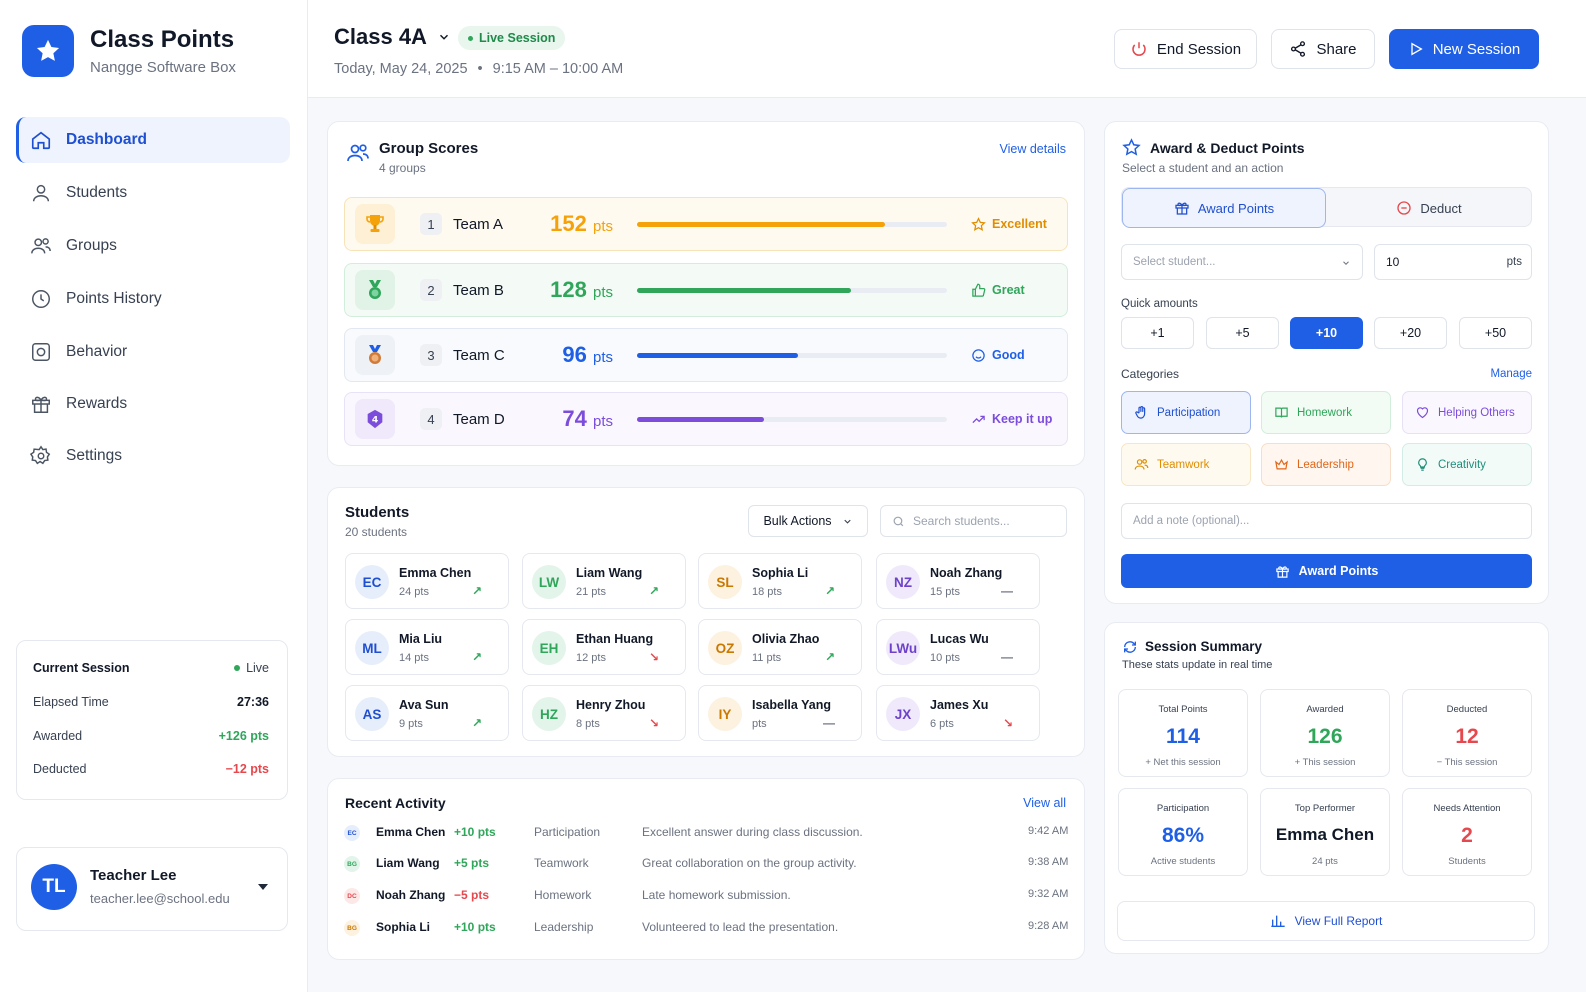 This screenshot has height=992, width=1586. Describe the element at coordinates (152, 889) in the screenshot. I see `user-card: TL Teacher Lee teacher.lee@school.edu` at that location.